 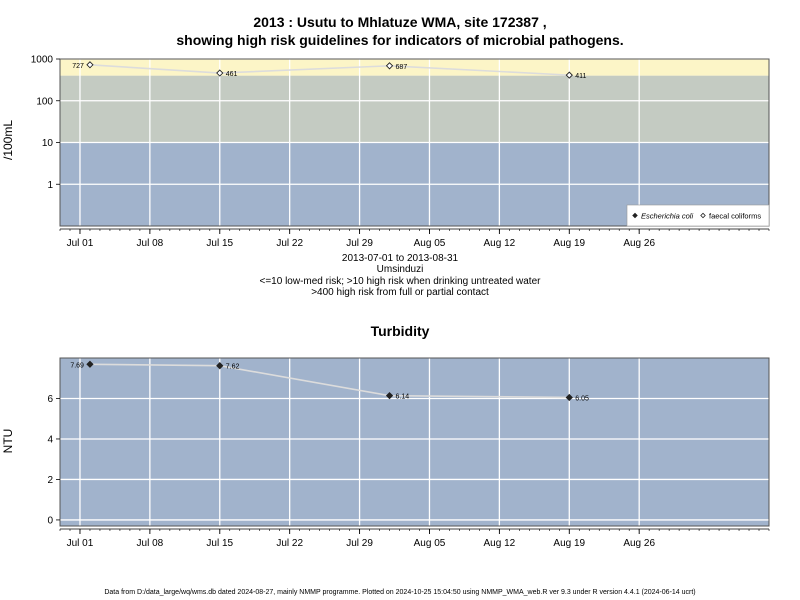 I want to click on top-x-tick-label-1: Jul 08, so click(x=150, y=243).